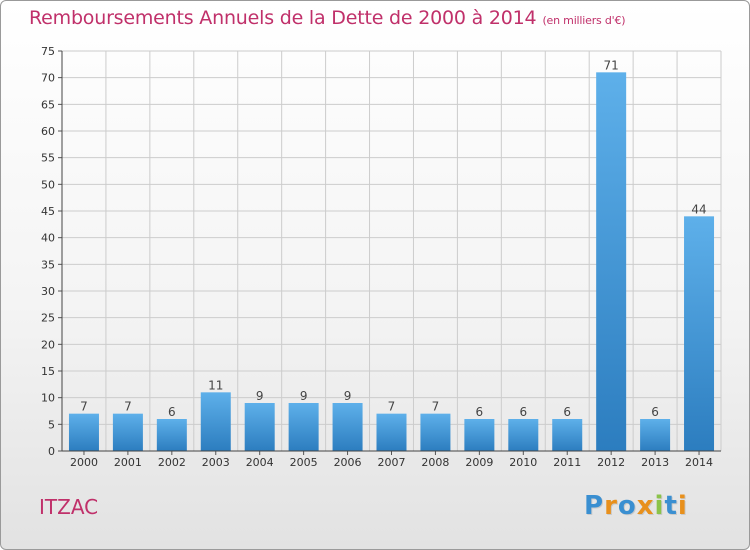  I want to click on data-label-2000: 7, so click(84, 407).